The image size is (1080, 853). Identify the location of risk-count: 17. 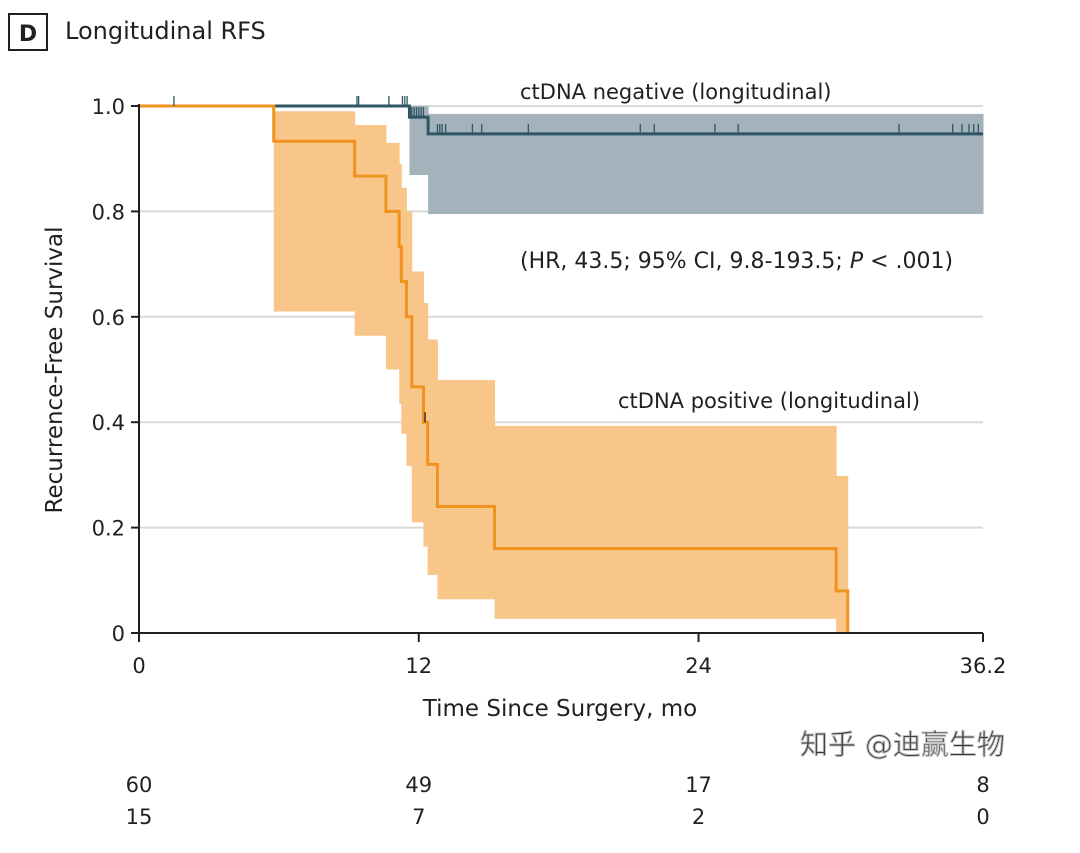
(698, 785).